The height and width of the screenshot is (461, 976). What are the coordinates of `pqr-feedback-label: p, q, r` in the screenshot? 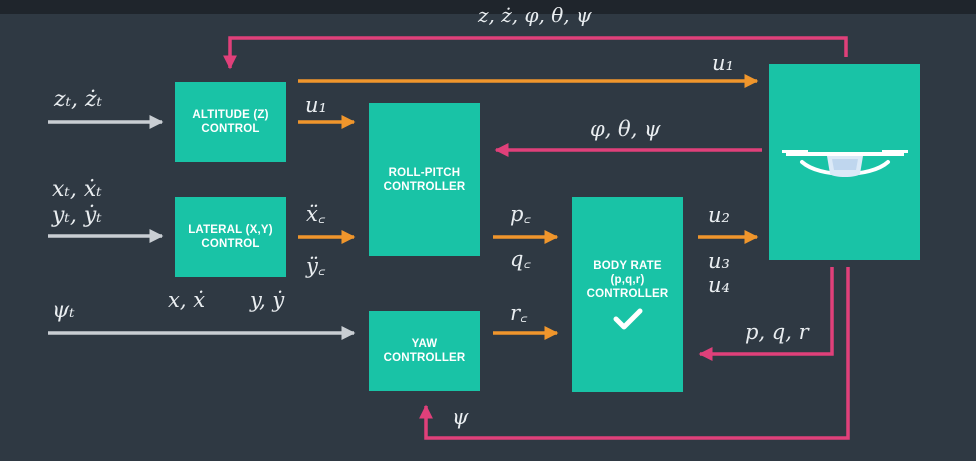 It's located at (777, 332).